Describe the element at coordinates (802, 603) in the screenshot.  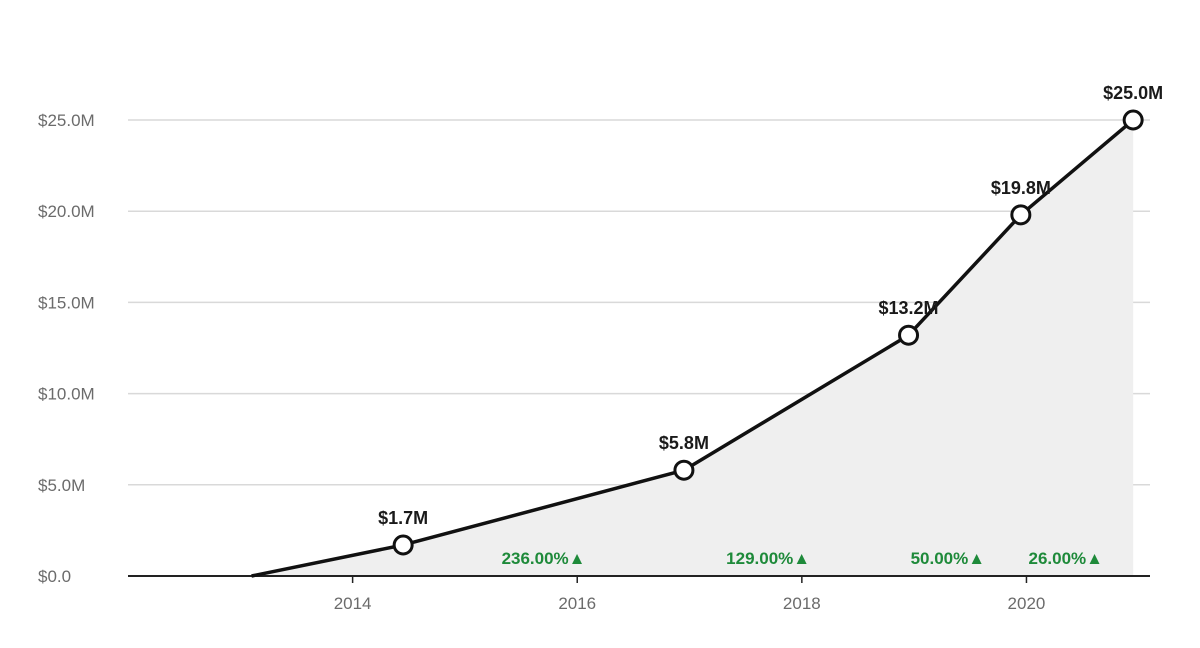
I see `x-tick-label: 2018` at that location.